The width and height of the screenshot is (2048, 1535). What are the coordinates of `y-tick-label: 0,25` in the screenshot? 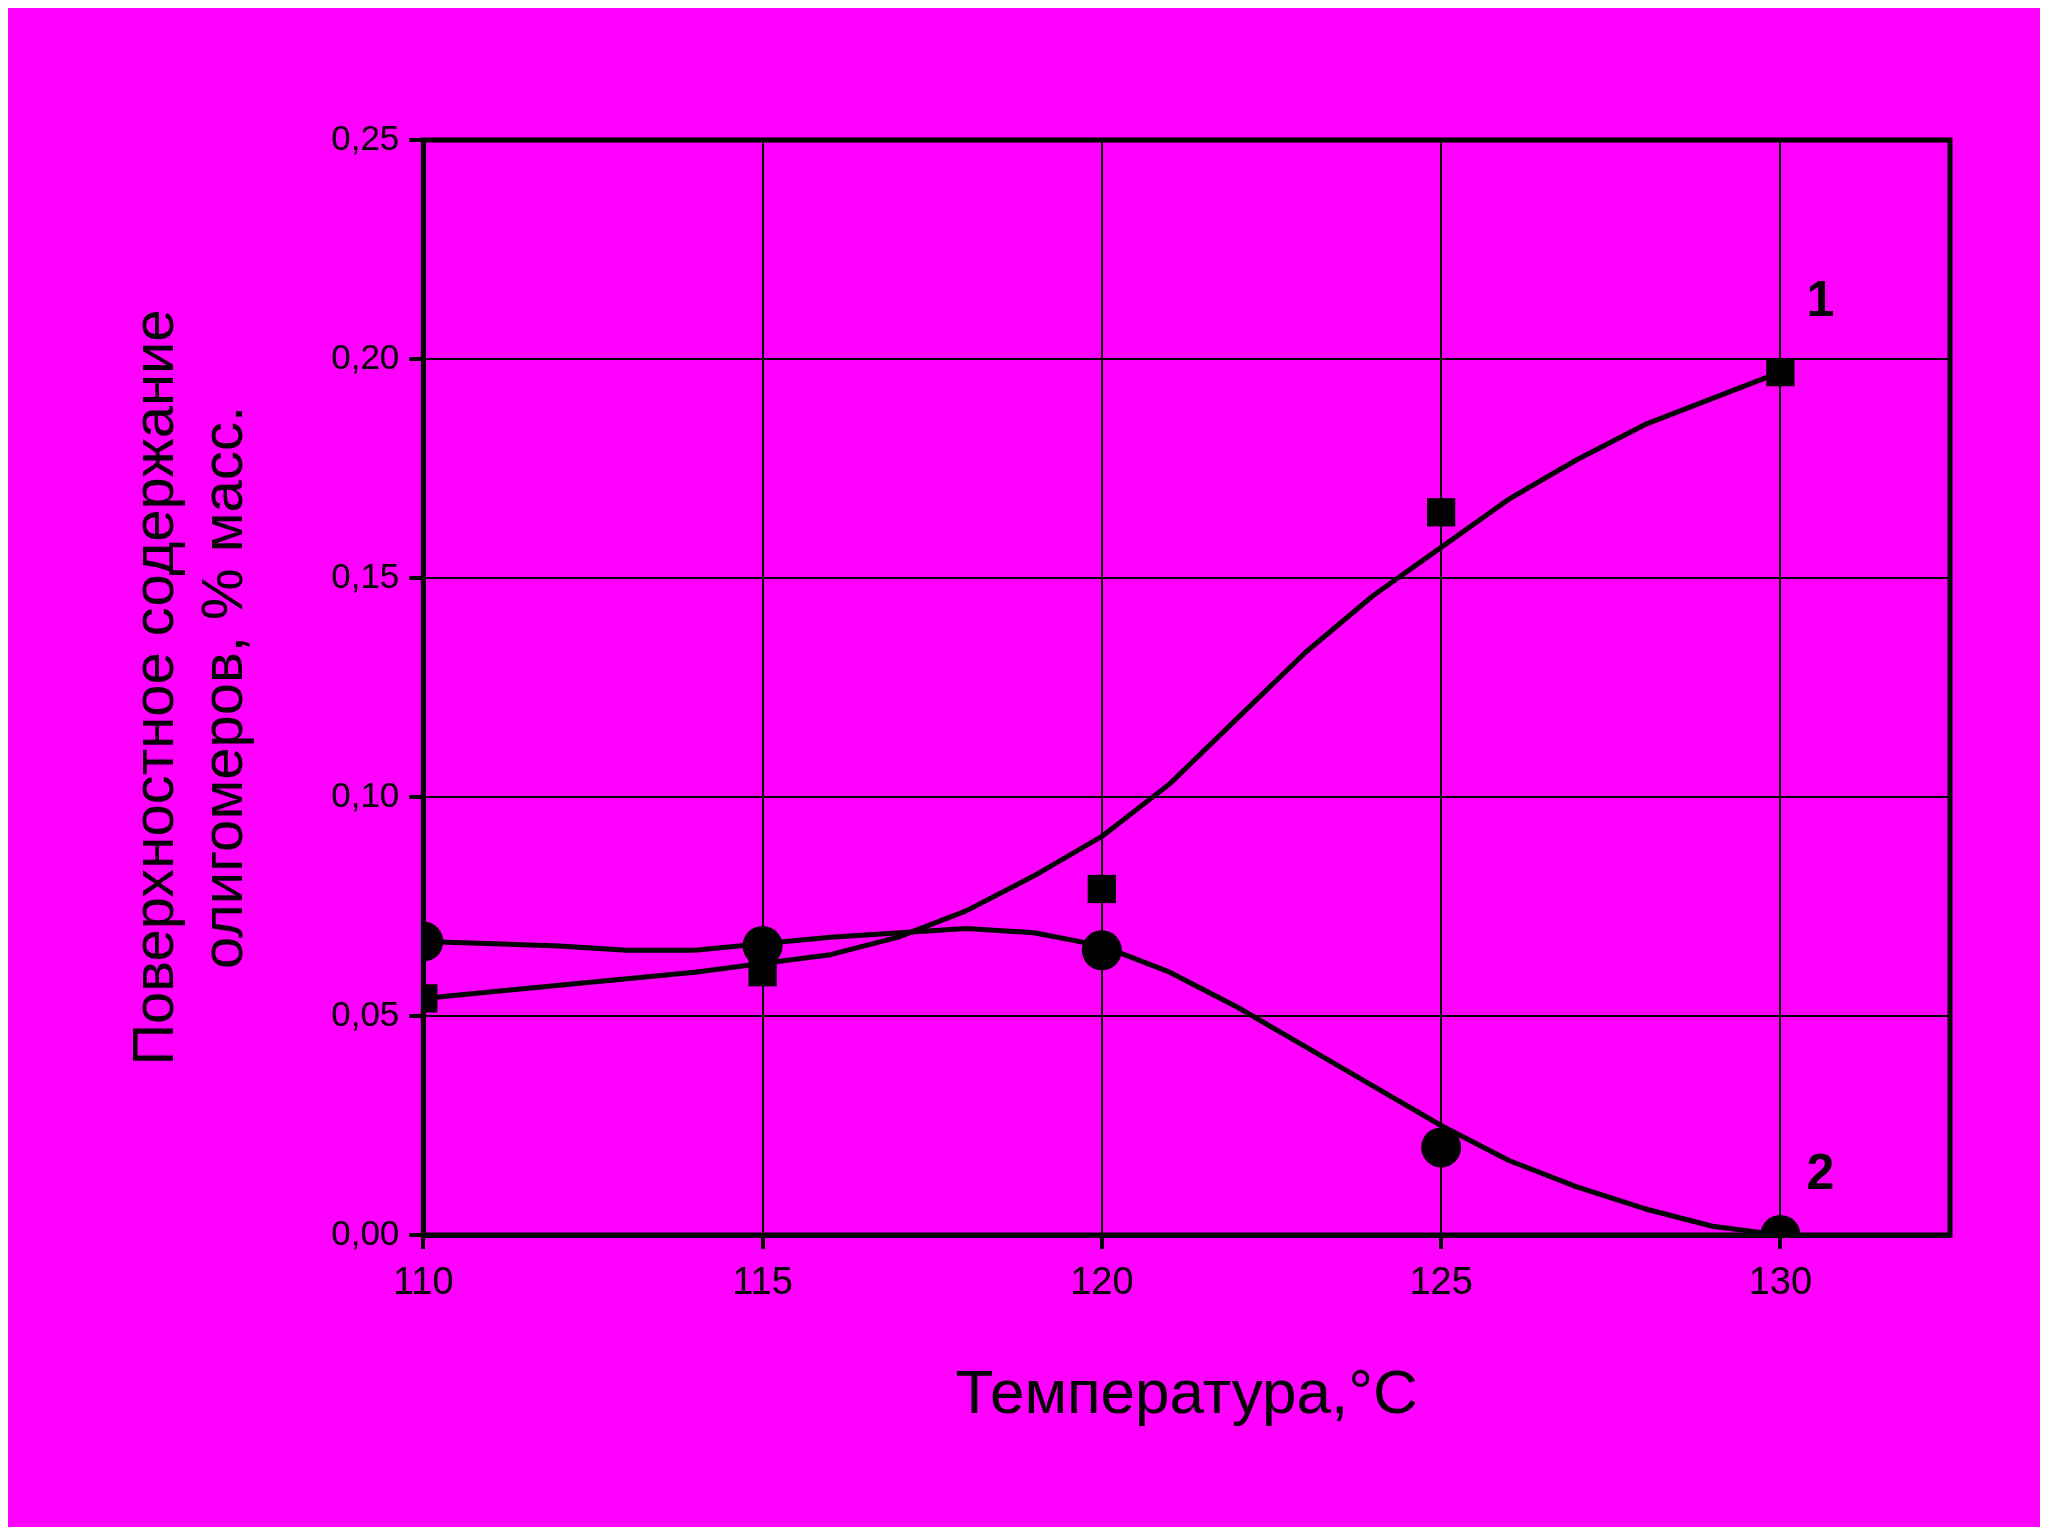 It's located at (365, 137).